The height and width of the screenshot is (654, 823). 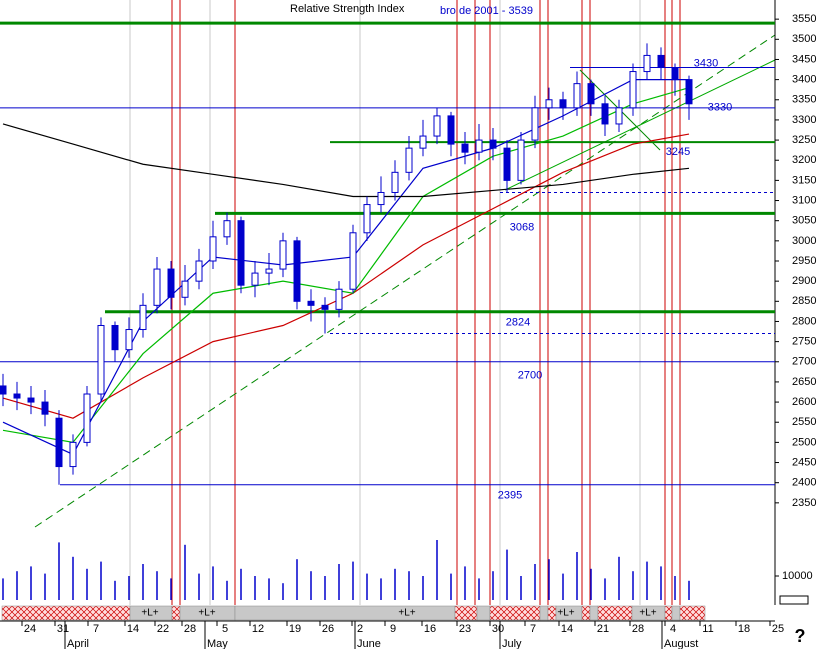 What do you see at coordinates (804, 483) in the screenshot?
I see `y-tick-label: 2400` at bounding box center [804, 483].